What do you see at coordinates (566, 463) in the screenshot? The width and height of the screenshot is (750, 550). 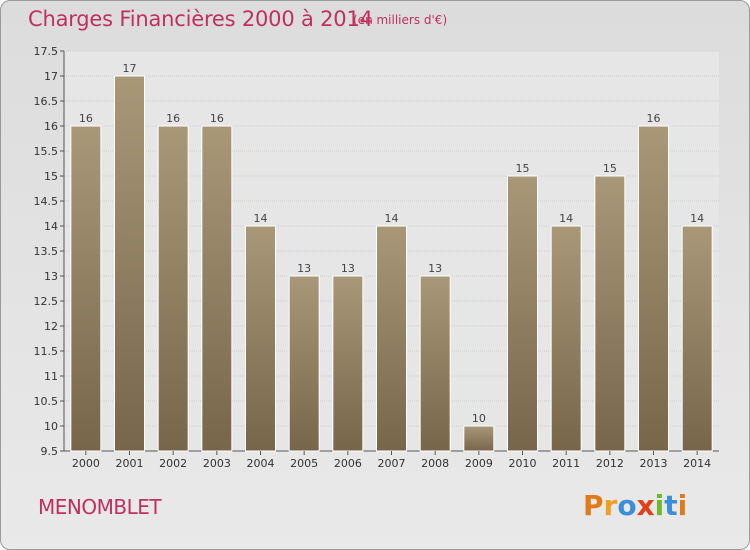 I see `x-tick-label: 2011` at bounding box center [566, 463].